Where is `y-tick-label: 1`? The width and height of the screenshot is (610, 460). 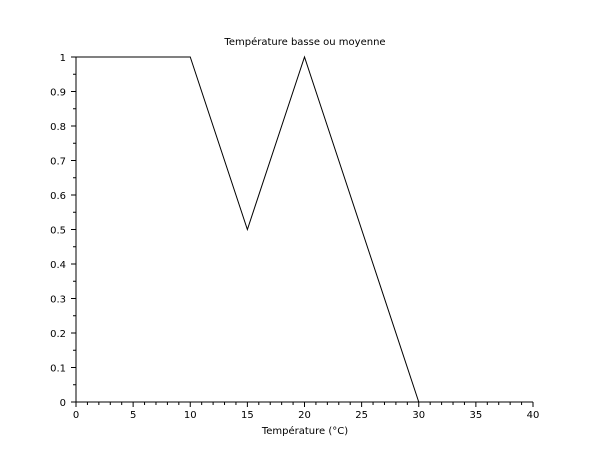
y-tick-label: 1 is located at coordinates (63, 58).